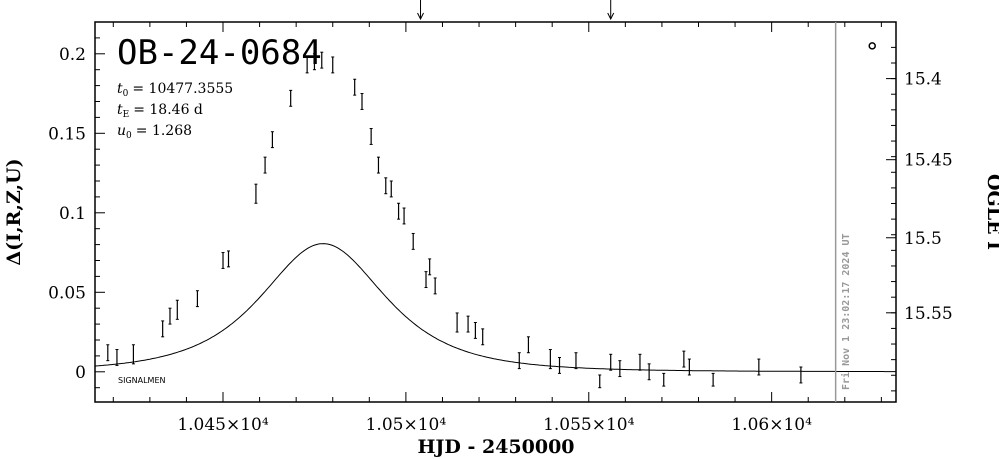 This screenshot has height=459, width=999. I want to click on x-tick-label: 1.06×10⁴, so click(771, 425).